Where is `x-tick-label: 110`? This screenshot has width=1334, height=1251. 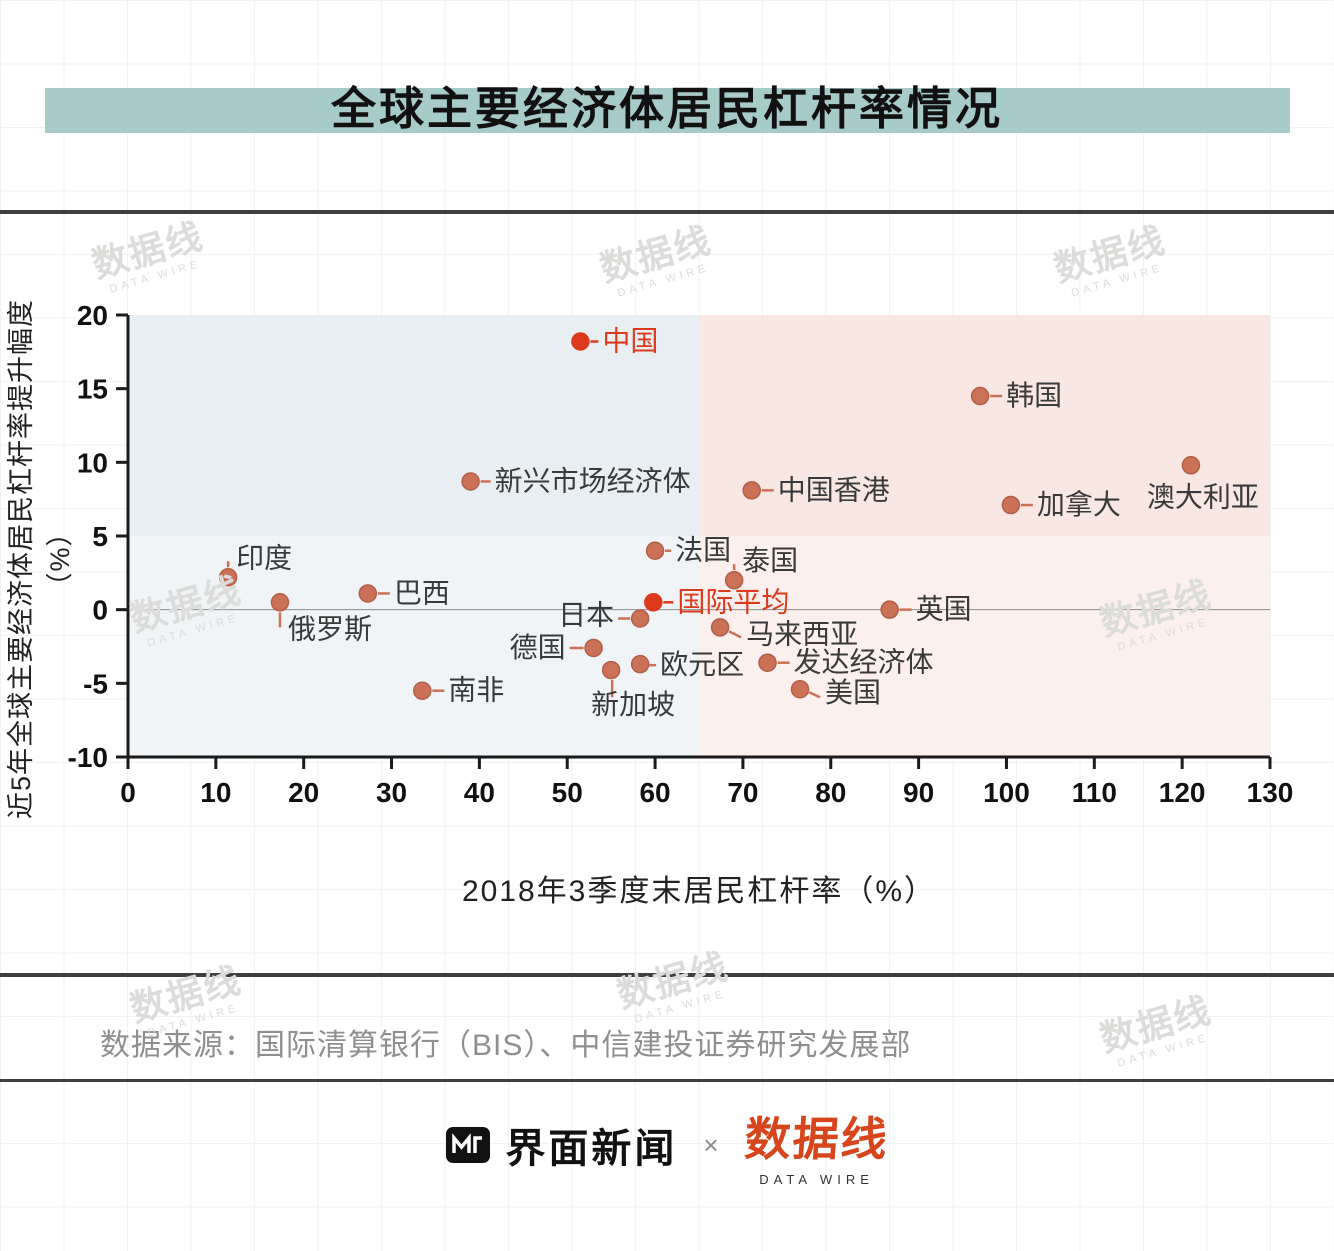 x-tick-label: 110 is located at coordinates (1094, 792).